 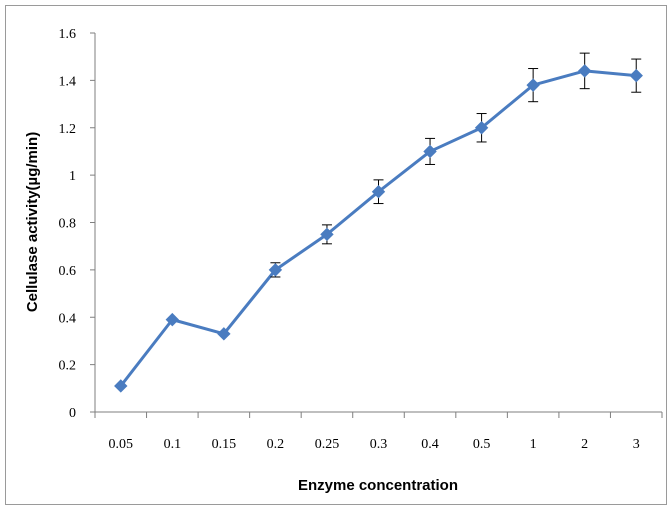 What do you see at coordinates (430, 444) in the screenshot?
I see `x-tick-label: 0.4` at bounding box center [430, 444].